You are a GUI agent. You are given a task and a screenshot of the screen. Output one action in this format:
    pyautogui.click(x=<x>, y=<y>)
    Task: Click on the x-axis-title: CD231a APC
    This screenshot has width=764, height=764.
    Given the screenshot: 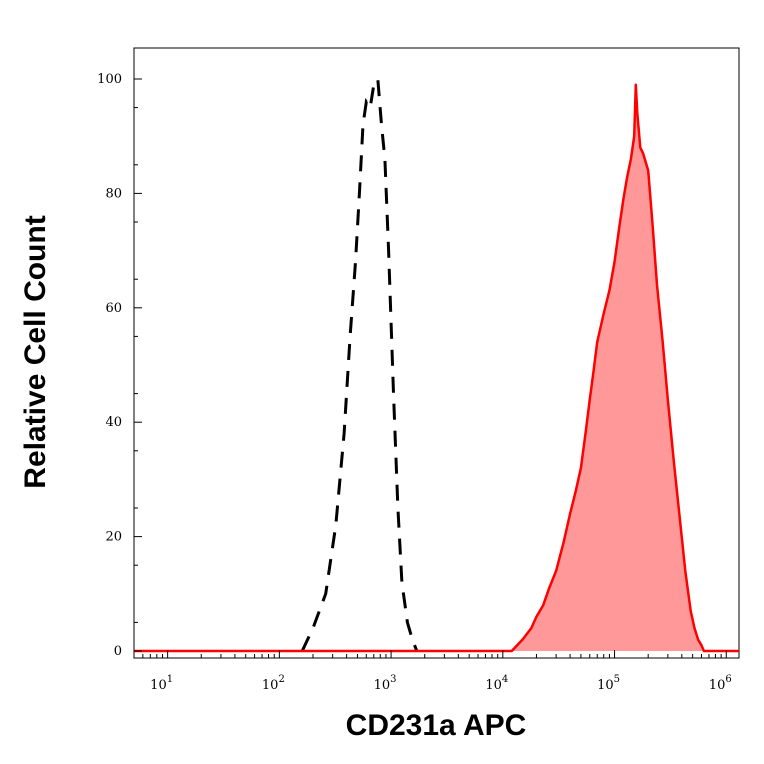 What is the action you would take?
    pyautogui.click(x=436, y=725)
    